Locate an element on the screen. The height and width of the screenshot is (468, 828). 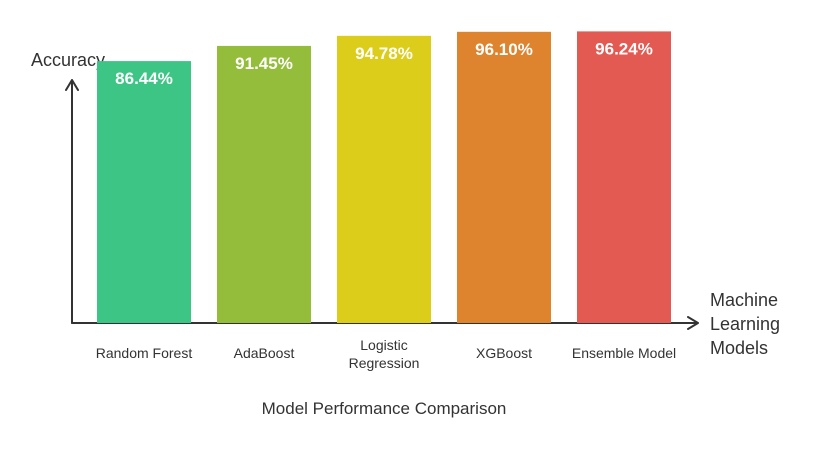
category-label-line: Ensemble Model is located at coordinates (624, 353).